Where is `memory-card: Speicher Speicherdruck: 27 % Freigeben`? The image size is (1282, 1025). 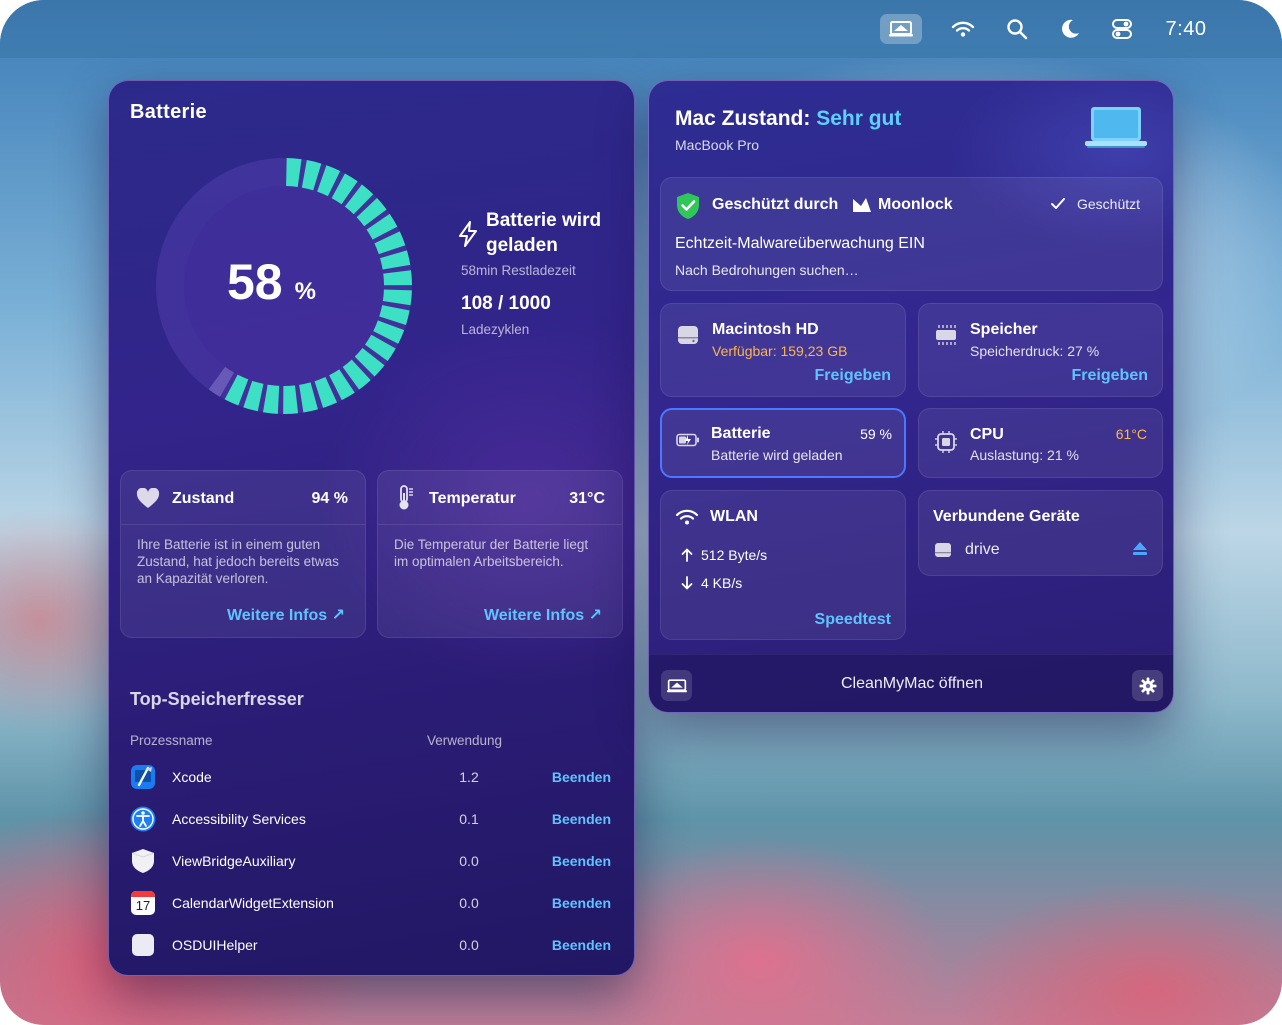 memory-card: Speicher Speicherdruck: 27 % Freigeben is located at coordinates (1040, 350).